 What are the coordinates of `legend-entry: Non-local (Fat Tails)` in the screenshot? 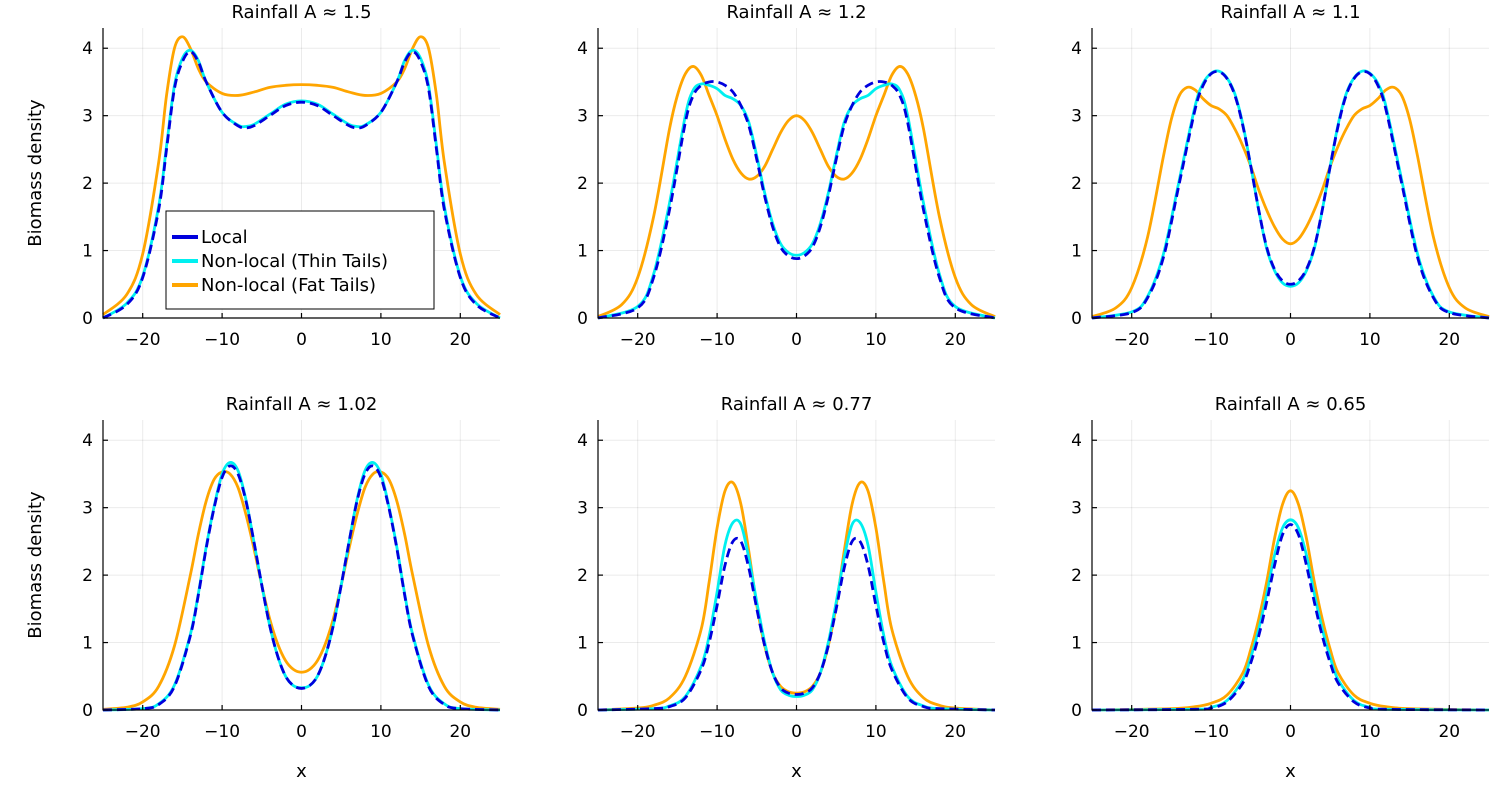 It's located at (288, 285).